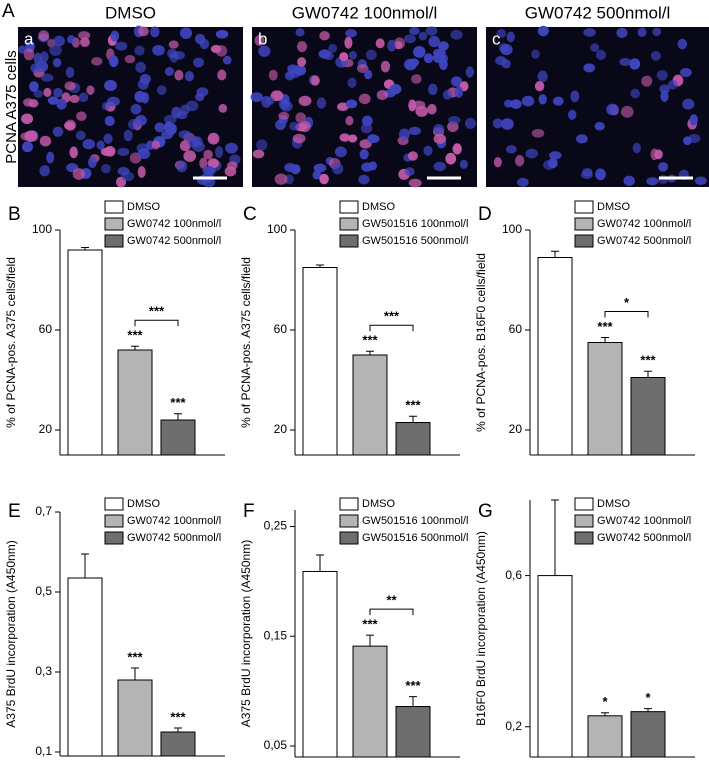  What do you see at coordinates (365, 12) in the screenshot?
I see `image-title: GW0742 100nmol/l` at bounding box center [365, 12].